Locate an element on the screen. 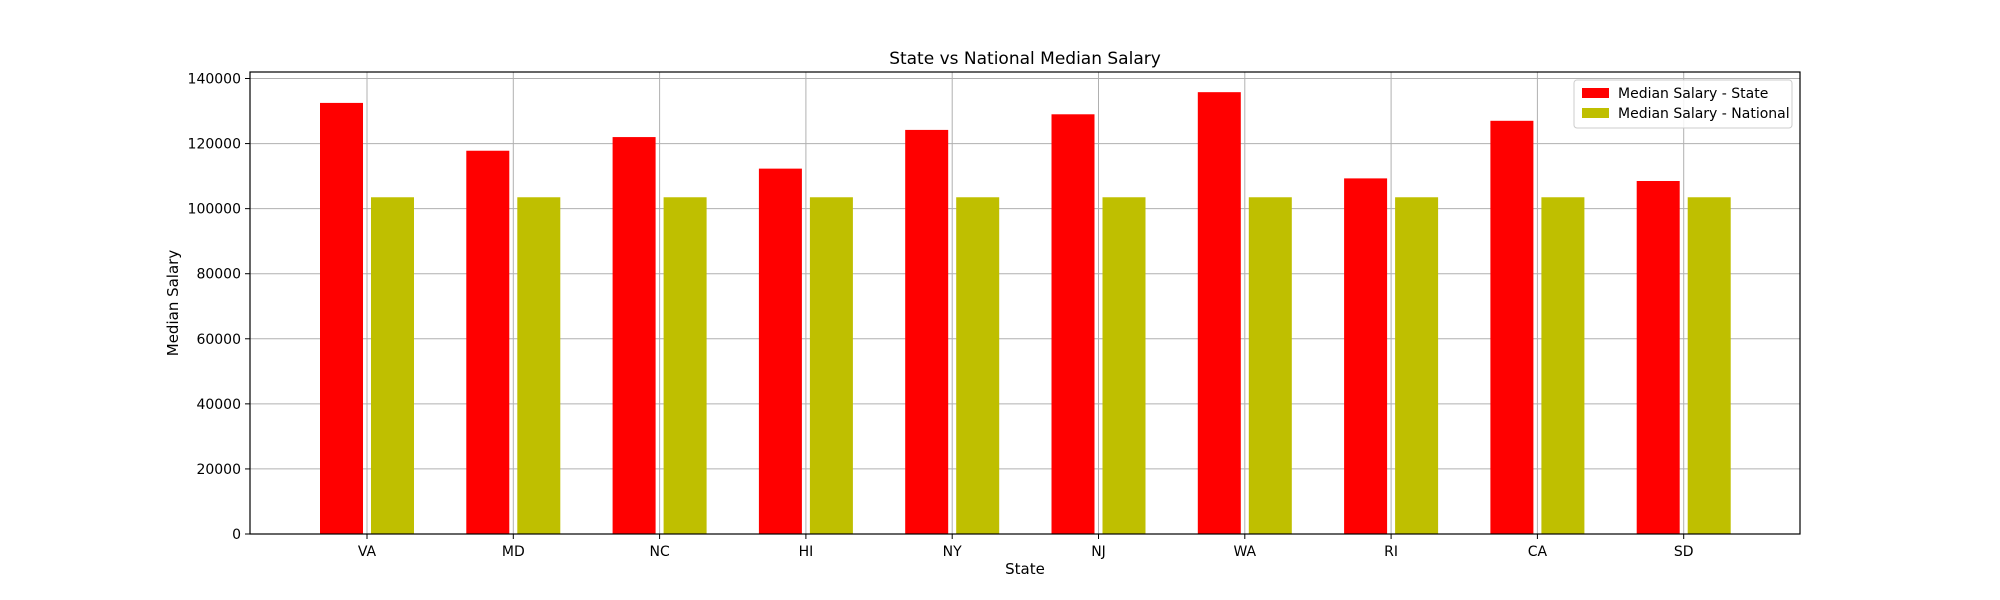 This screenshot has height=600, width=2000. bar-state-ri is located at coordinates (1366, 356).